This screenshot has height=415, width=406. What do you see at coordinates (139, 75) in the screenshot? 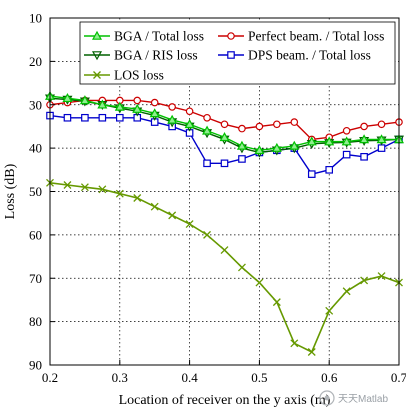
I see `legend-label: LOS loss` at bounding box center [139, 75].